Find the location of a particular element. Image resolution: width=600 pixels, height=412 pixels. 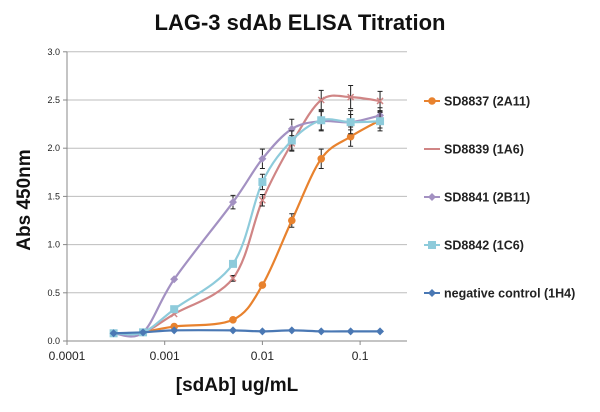

legend-label: SD8839 (1A6) is located at coordinates (484, 150).